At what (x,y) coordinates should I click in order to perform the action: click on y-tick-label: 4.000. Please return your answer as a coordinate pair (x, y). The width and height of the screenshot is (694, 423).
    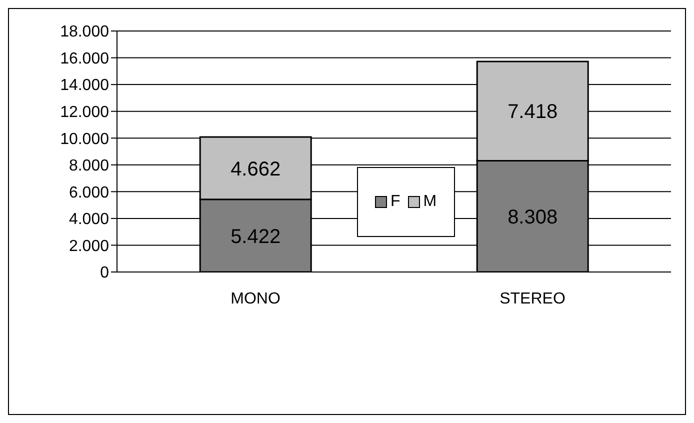
    Looking at the image, I should click on (89, 219).